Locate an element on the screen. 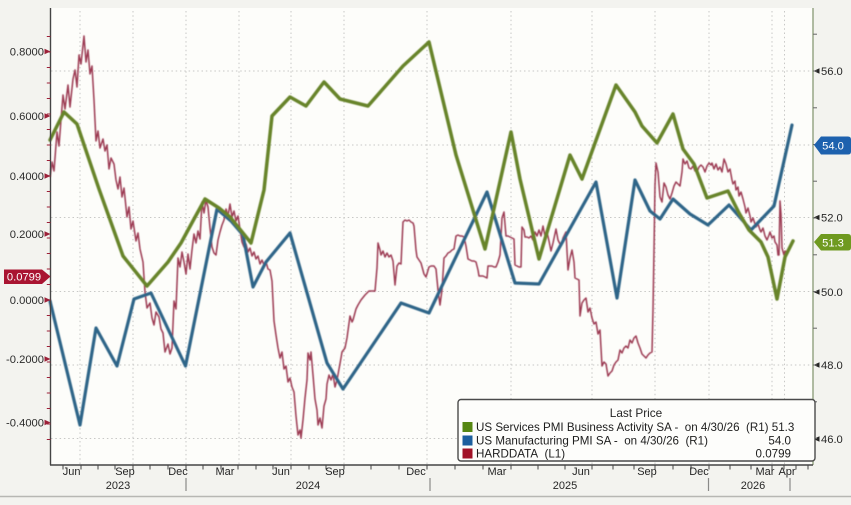 This screenshot has height=505, width=851. svg-text: 0.2000 is located at coordinates (27, 235).